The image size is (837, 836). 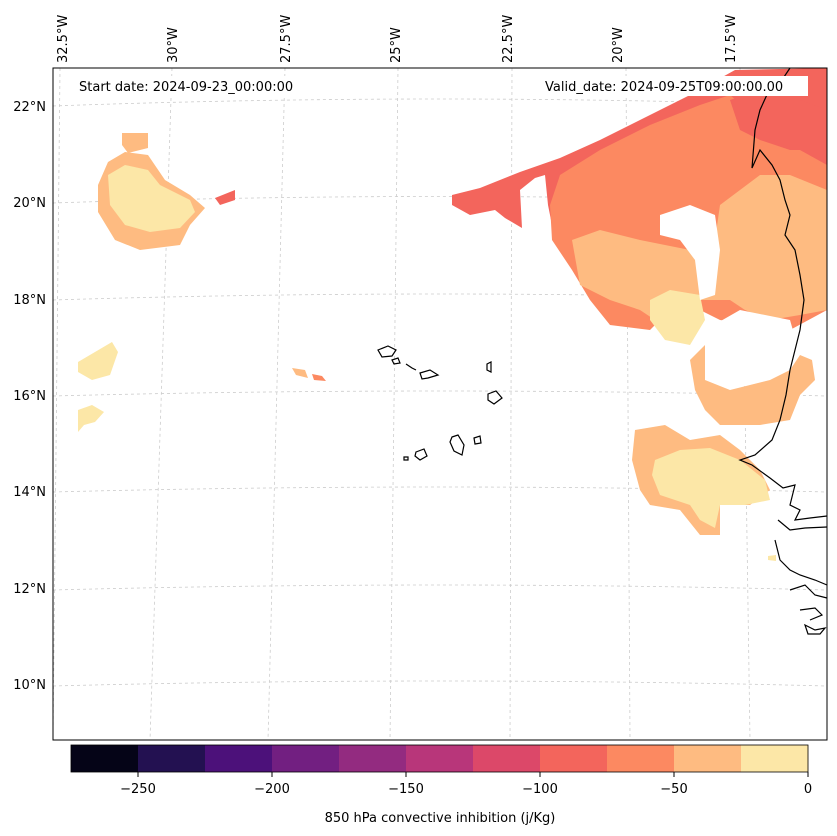 I want to click on island-sal, so click(x=489, y=367).